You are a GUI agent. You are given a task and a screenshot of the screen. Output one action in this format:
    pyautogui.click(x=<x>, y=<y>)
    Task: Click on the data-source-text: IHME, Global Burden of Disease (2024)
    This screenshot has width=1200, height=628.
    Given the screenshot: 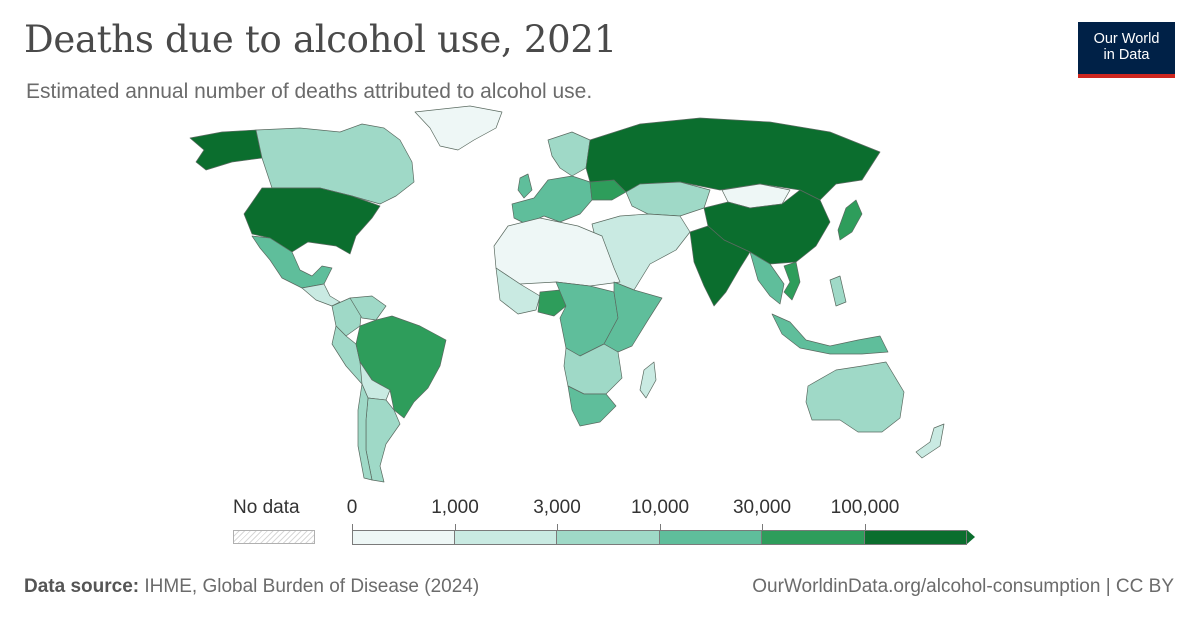 What is the action you would take?
    pyautogui.click(x=312, y=586)
    